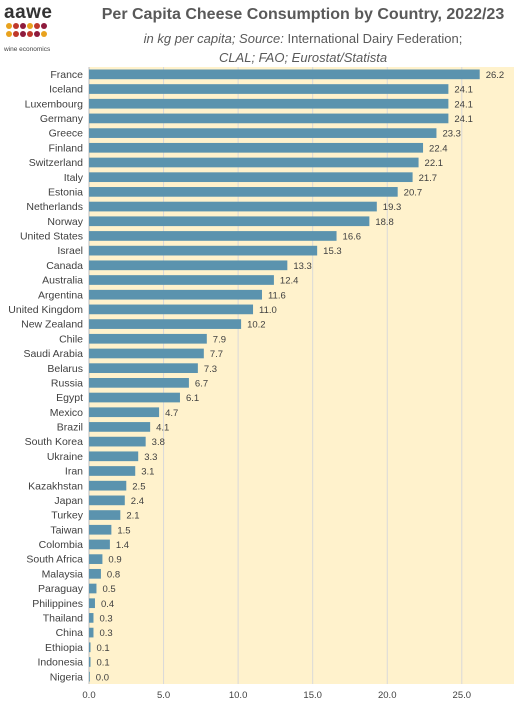  What do you see at coordinates (67, 516) in the screenshot?
I see `category-label: Turkey` at bounding box center [67, 516].